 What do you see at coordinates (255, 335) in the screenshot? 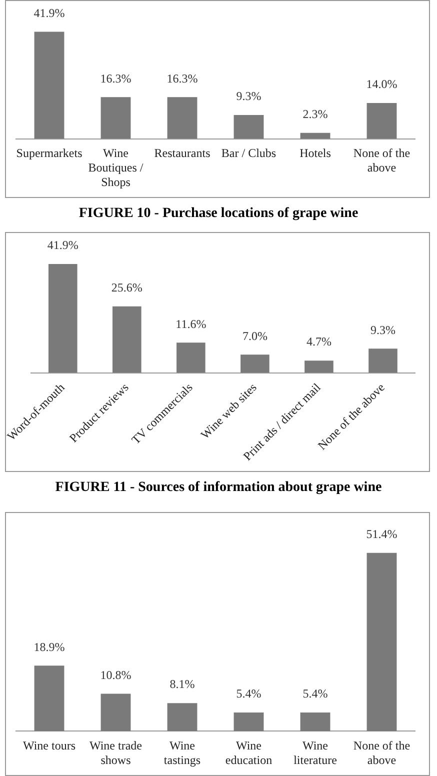
I see `data-label: 7.0%` at bounding box center [255, 335].